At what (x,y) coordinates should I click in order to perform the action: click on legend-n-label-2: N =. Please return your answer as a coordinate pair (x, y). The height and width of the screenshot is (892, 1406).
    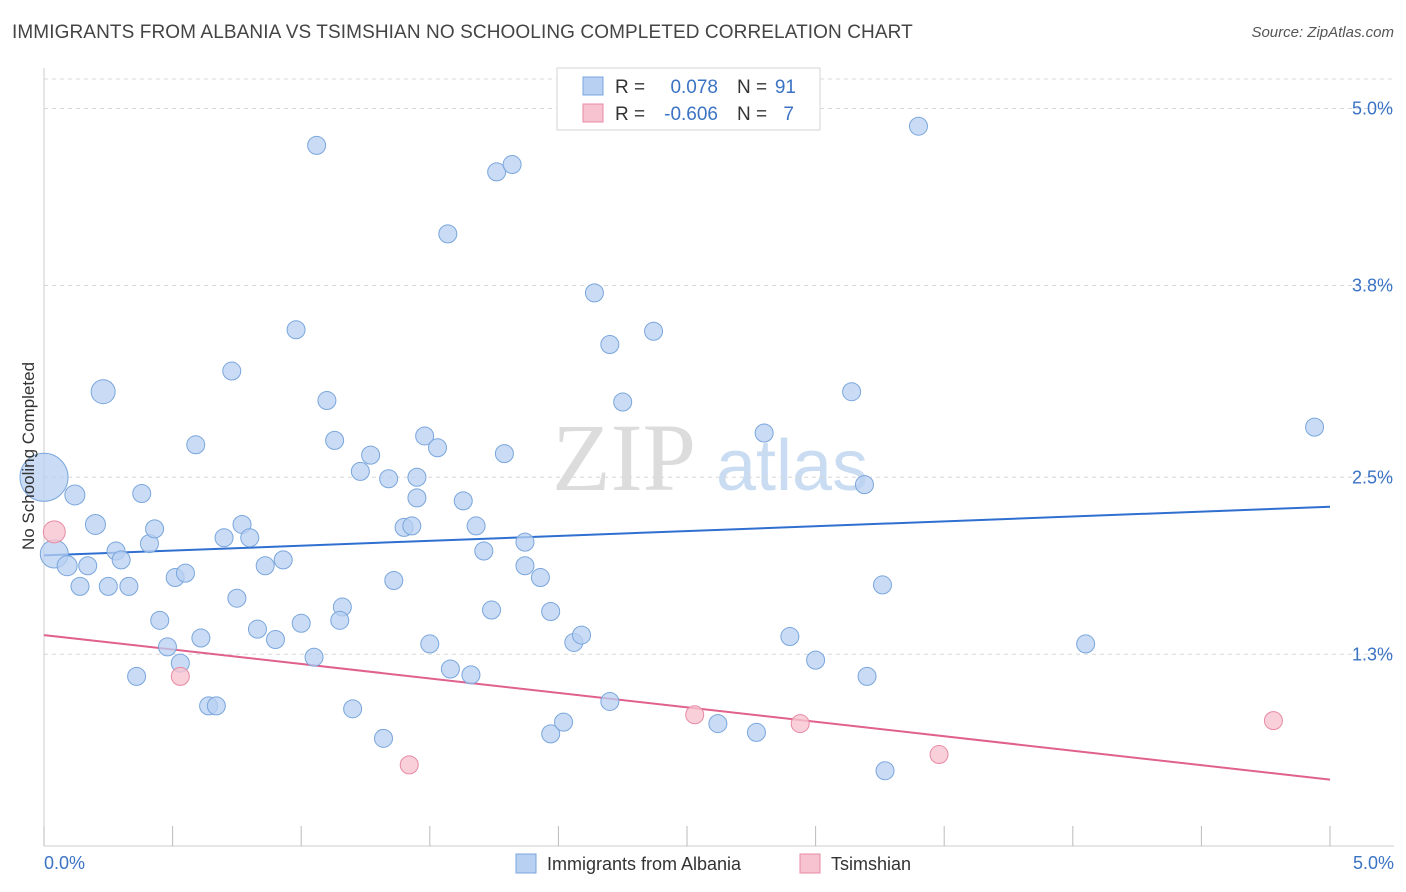
    Looking at the image, I should click on (752, 114).